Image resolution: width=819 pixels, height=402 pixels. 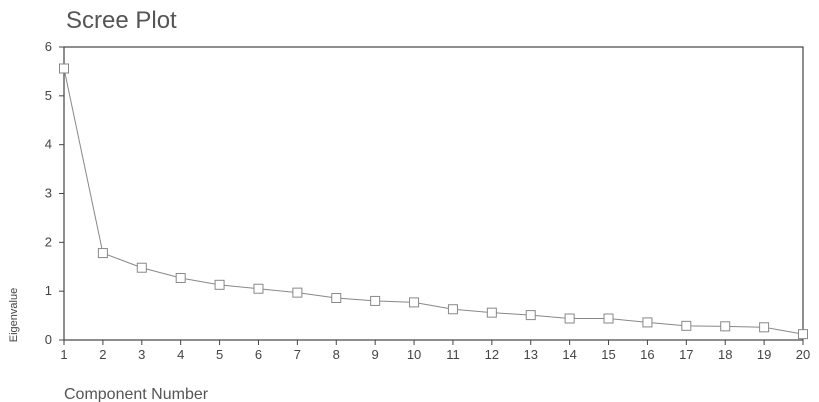 I want to click on x-tick-label: 12, so click(x=492, y=354).